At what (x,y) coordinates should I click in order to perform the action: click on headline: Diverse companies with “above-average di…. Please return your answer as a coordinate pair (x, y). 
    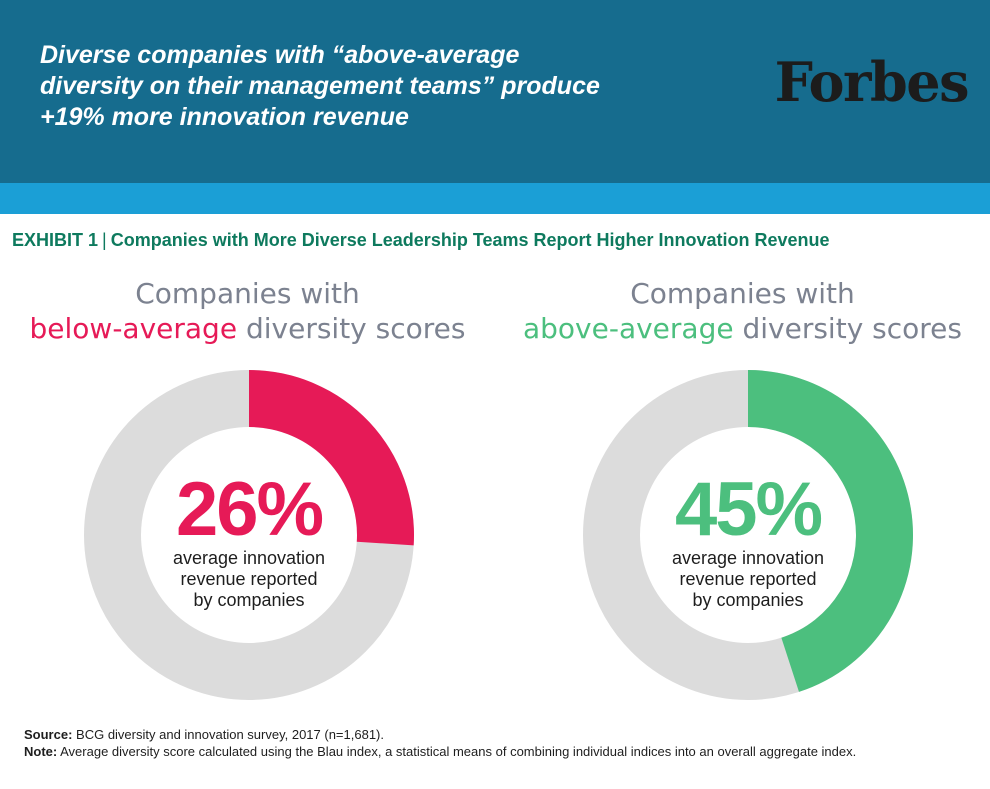
    Looking at the image, I should click on (380, 86).